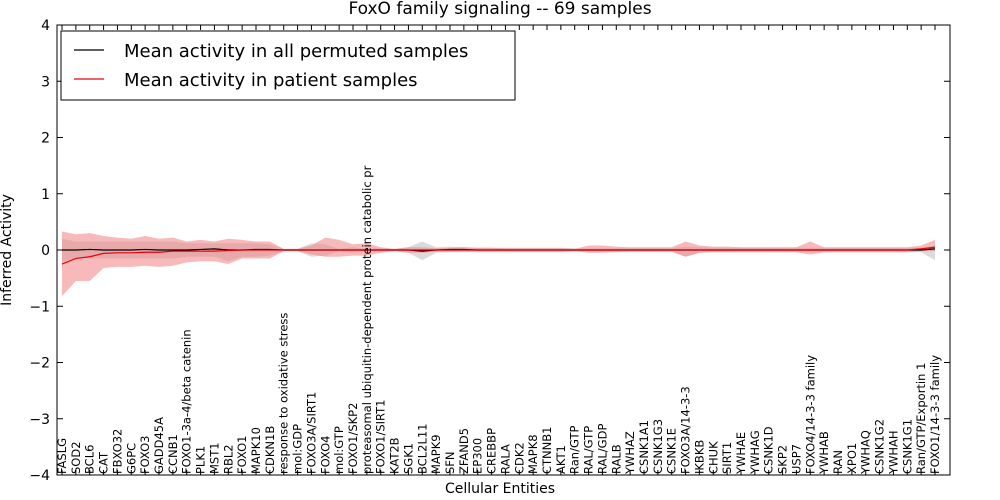 The image size is (1000, 500). What do you see at coordinates (796, 459) in the screenshot?
I see `x-tick-label: USP7` at bounding box center [796, 459].